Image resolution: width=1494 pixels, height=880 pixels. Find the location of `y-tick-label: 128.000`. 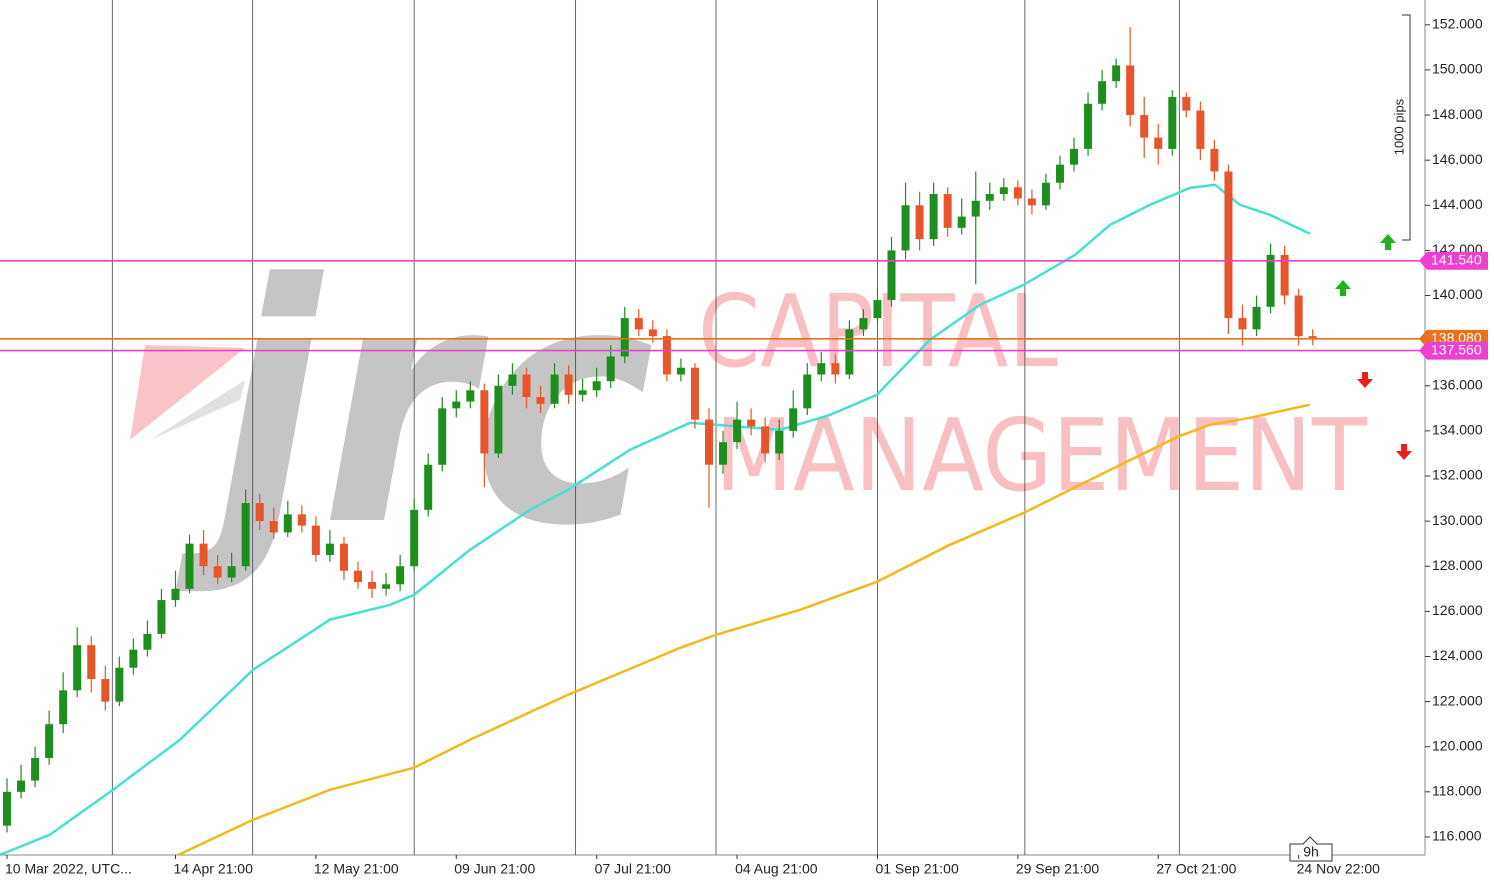

y-tick-label: 128.000 is located at coordinates (1457, 565).